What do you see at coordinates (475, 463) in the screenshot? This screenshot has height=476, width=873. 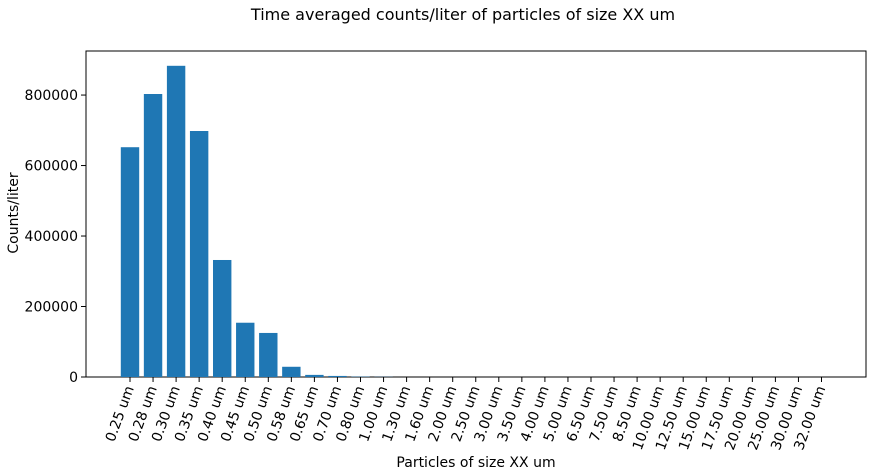 I see `x-axis-label: Particles of size XX um` at bounding box center [475, 463].